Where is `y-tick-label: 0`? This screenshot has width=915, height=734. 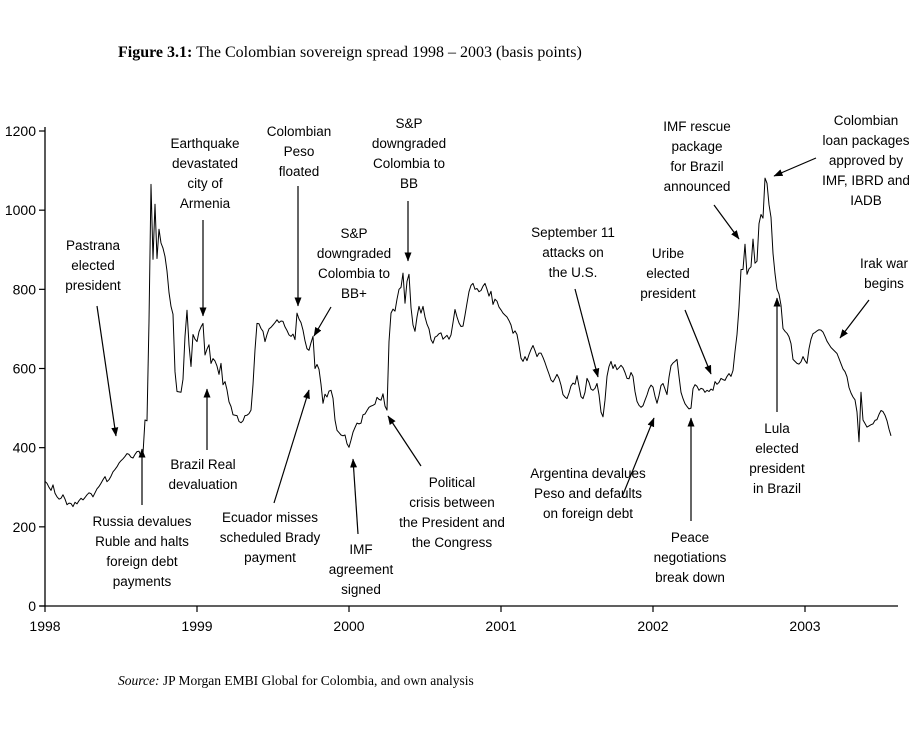
y-tick-label: 0 is located at coordinates (32, 606).